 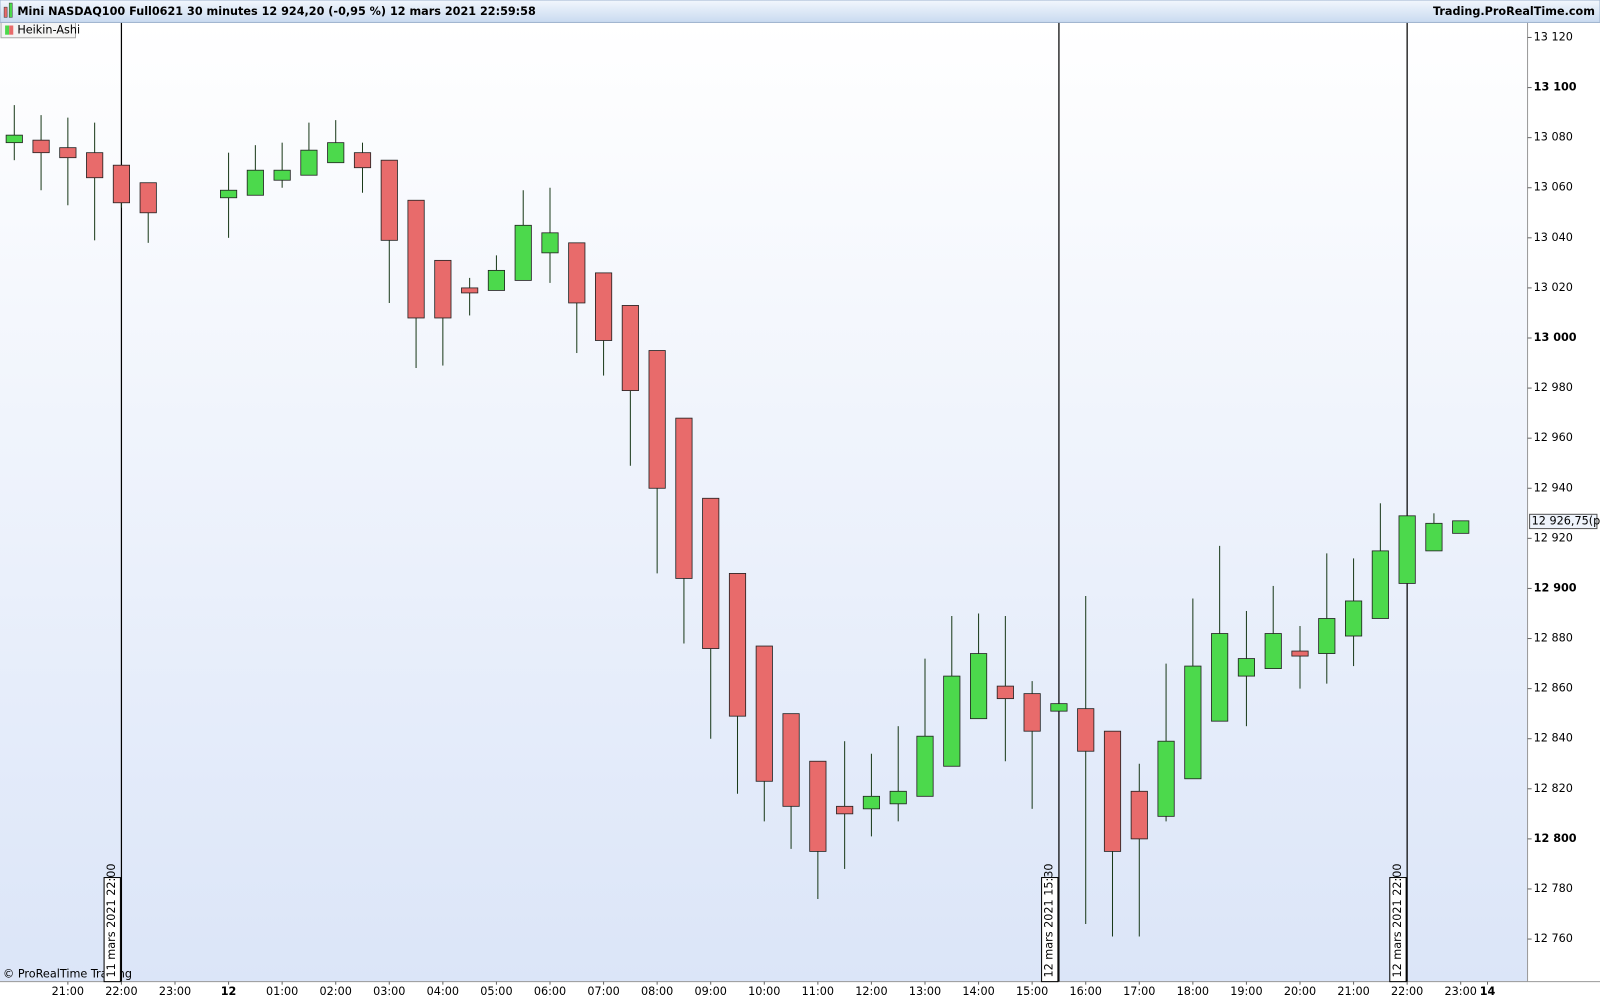 What do you see at coordinates (1555, 337) in the screenshot?
I see `y-tick-label: 13 000` at bounding box center [1555, 337].